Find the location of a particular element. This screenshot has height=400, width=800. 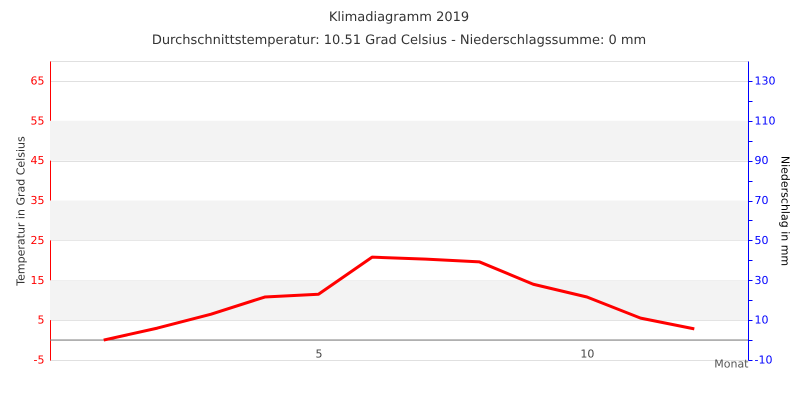

y2-tick-label: 110 is located at coordinates (765, 121).